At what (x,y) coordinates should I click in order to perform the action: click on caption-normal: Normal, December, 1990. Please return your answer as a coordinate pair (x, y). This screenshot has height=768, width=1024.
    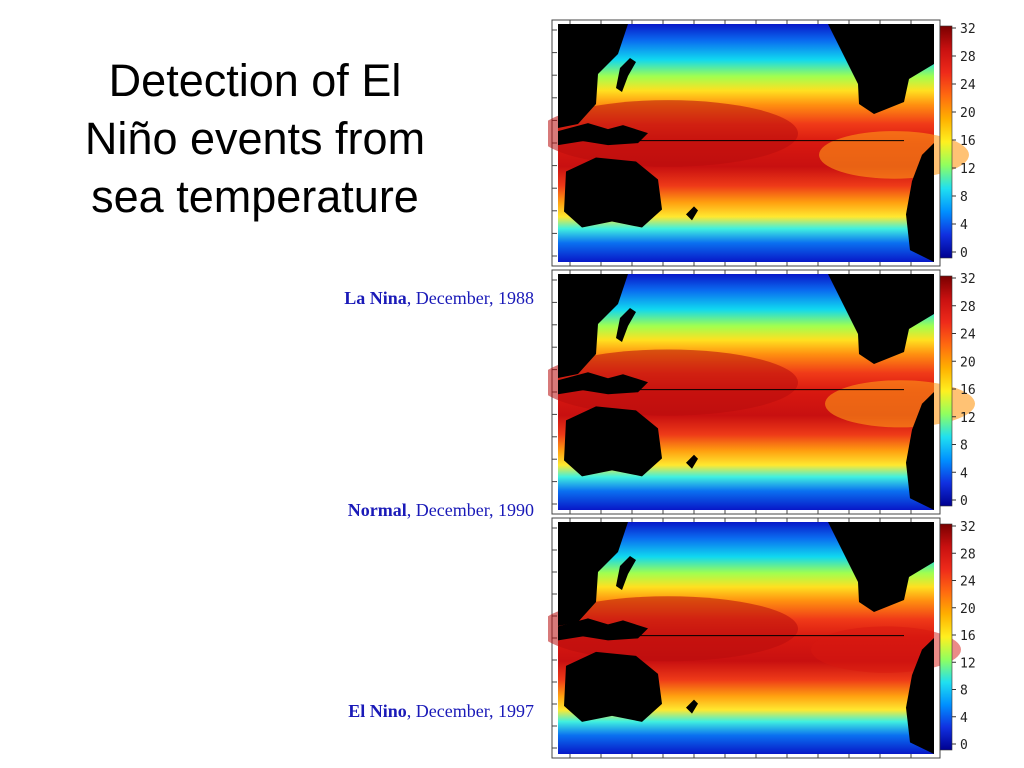
    Looking at the image, I should click on (384, 510).